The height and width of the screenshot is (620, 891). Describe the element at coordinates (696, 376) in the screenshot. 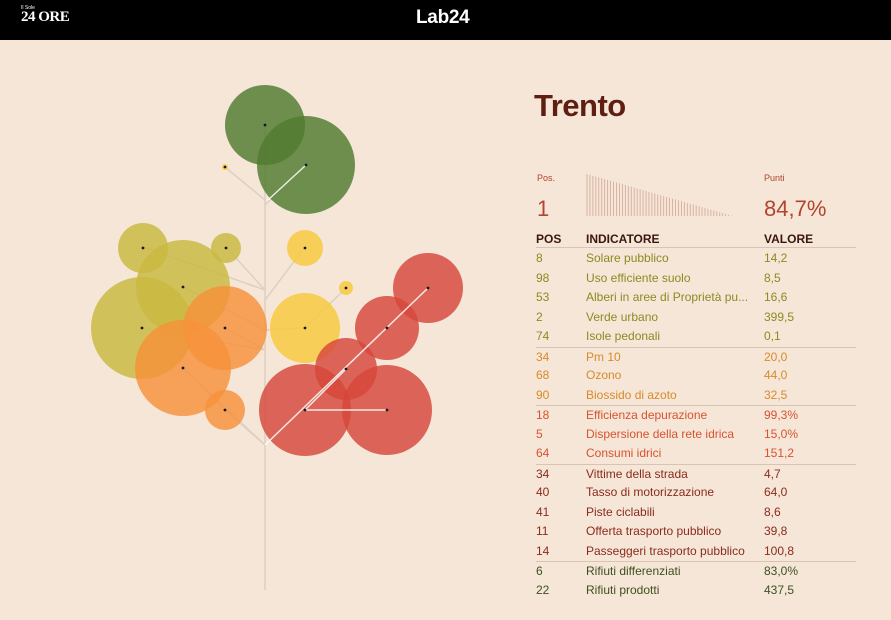

I see `table-row: 68 Ozono 44,0` at that location.